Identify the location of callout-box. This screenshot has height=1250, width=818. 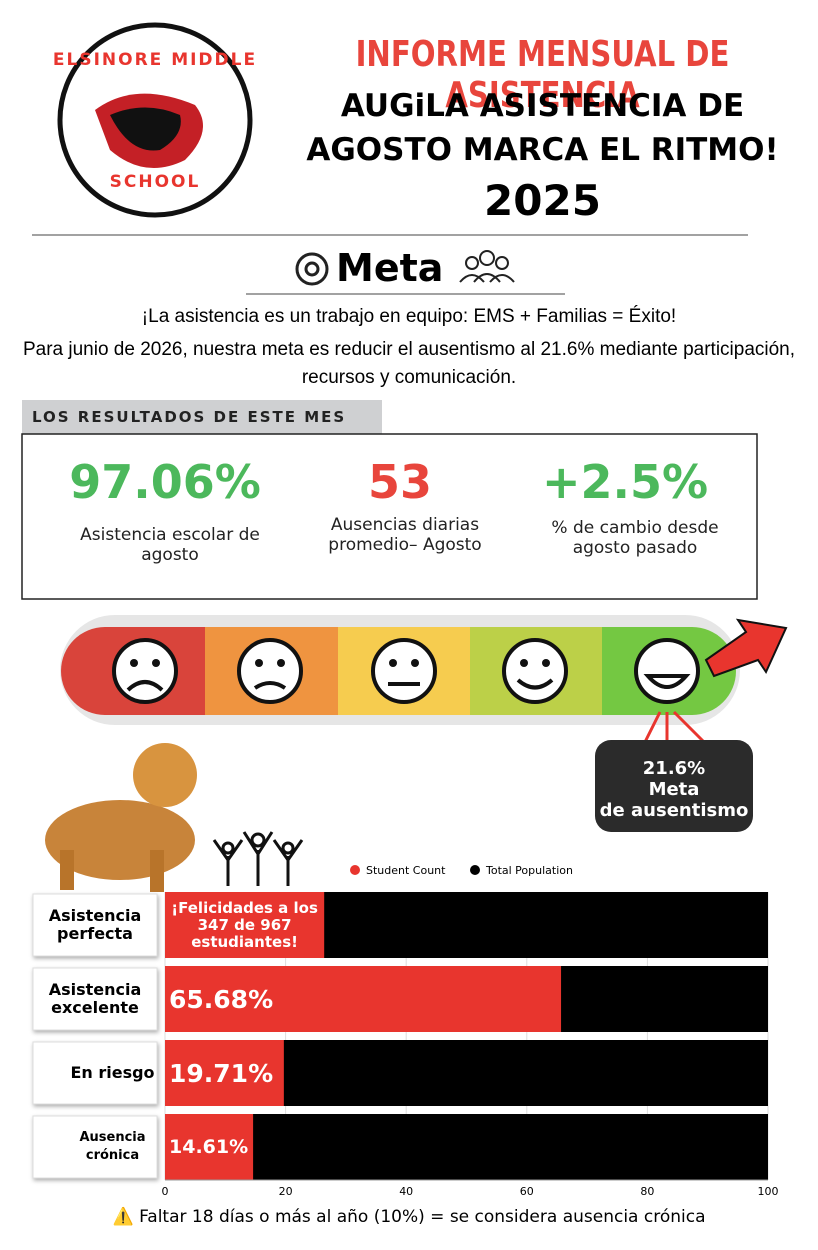
(674, 786).